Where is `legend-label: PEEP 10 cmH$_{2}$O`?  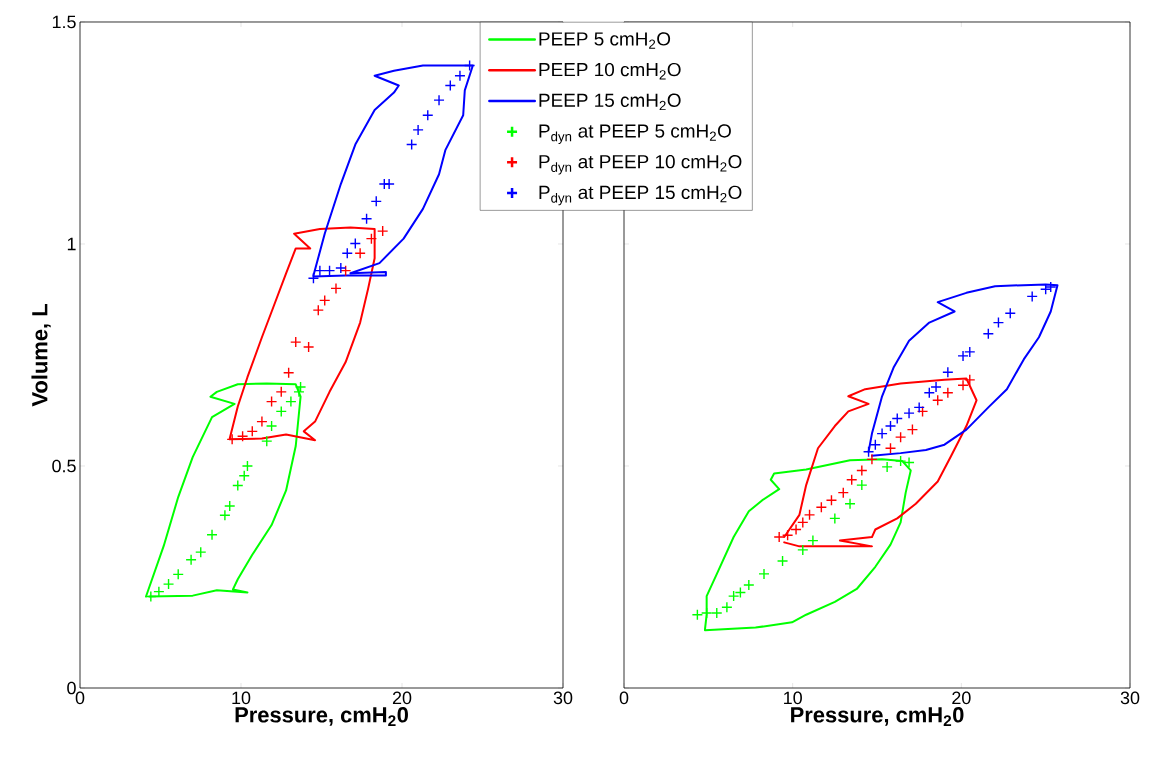 legend-label: PEEP 10 cmH$_{2}$O is located at coordinates (610, 71).